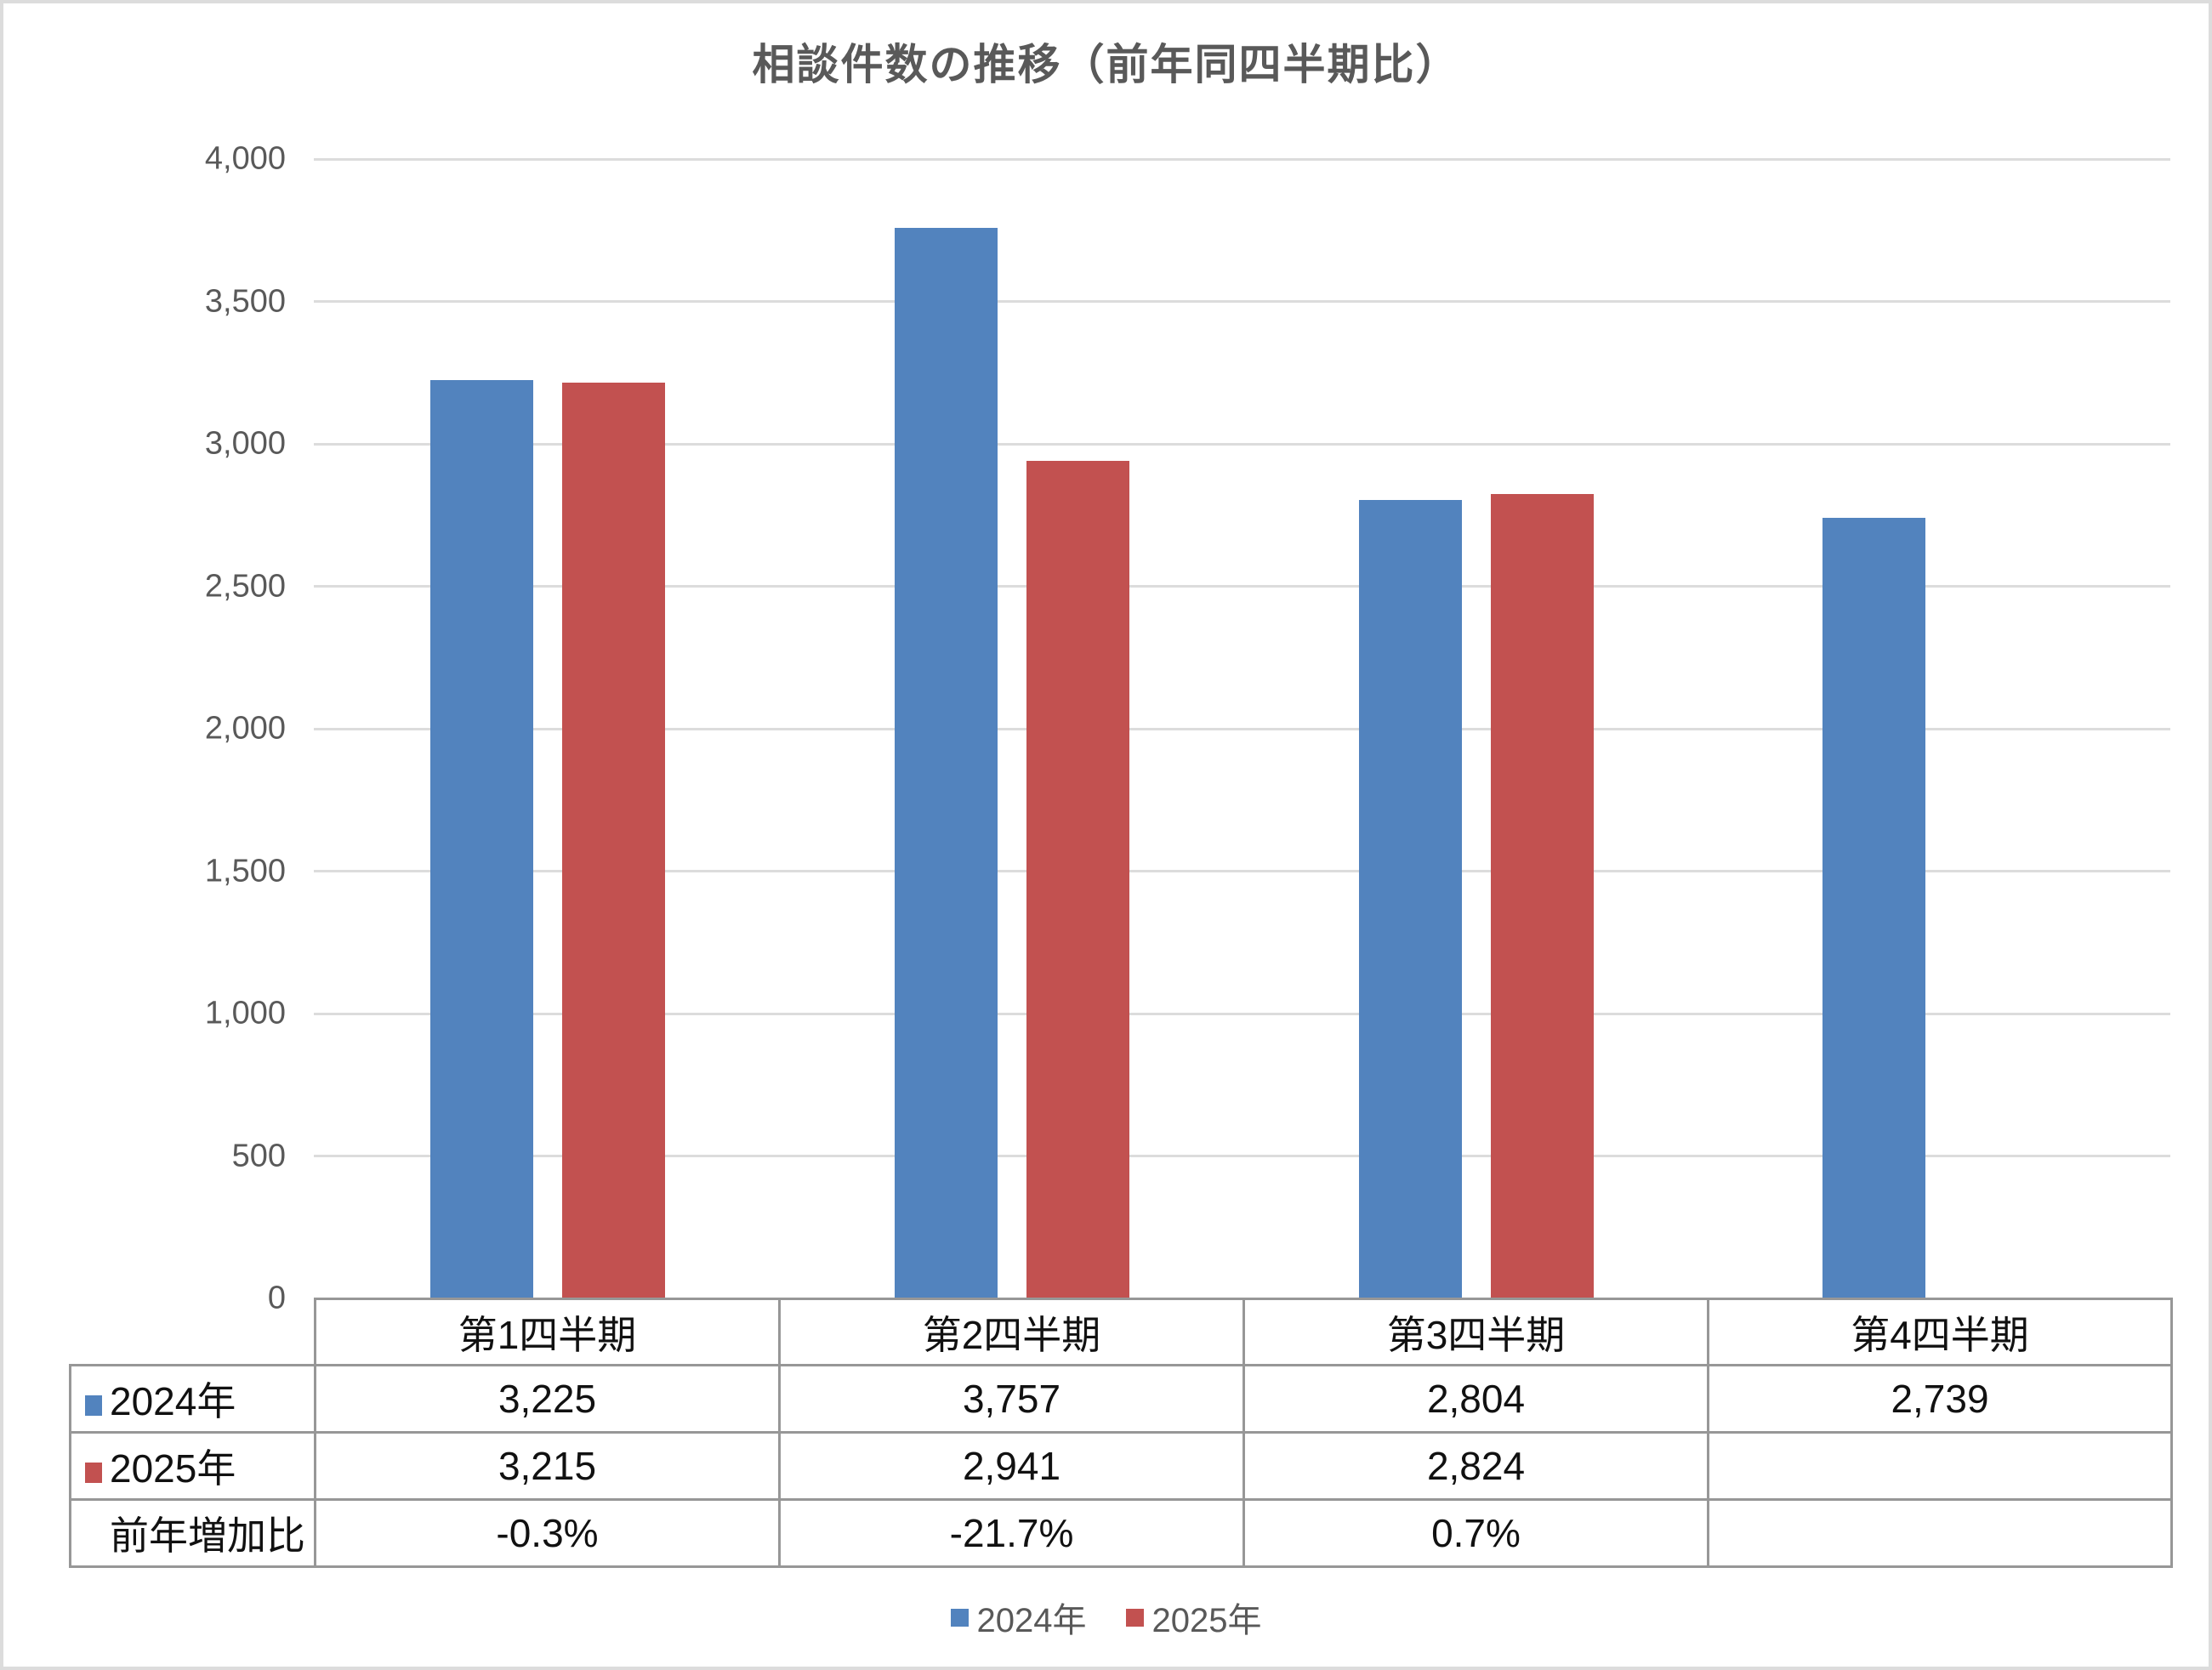 This screenshot has height=1670, width=2212. I want to click on table-row: 前年増加比 -0.3% -21.7% 0.7%, so click(1121, 1533).